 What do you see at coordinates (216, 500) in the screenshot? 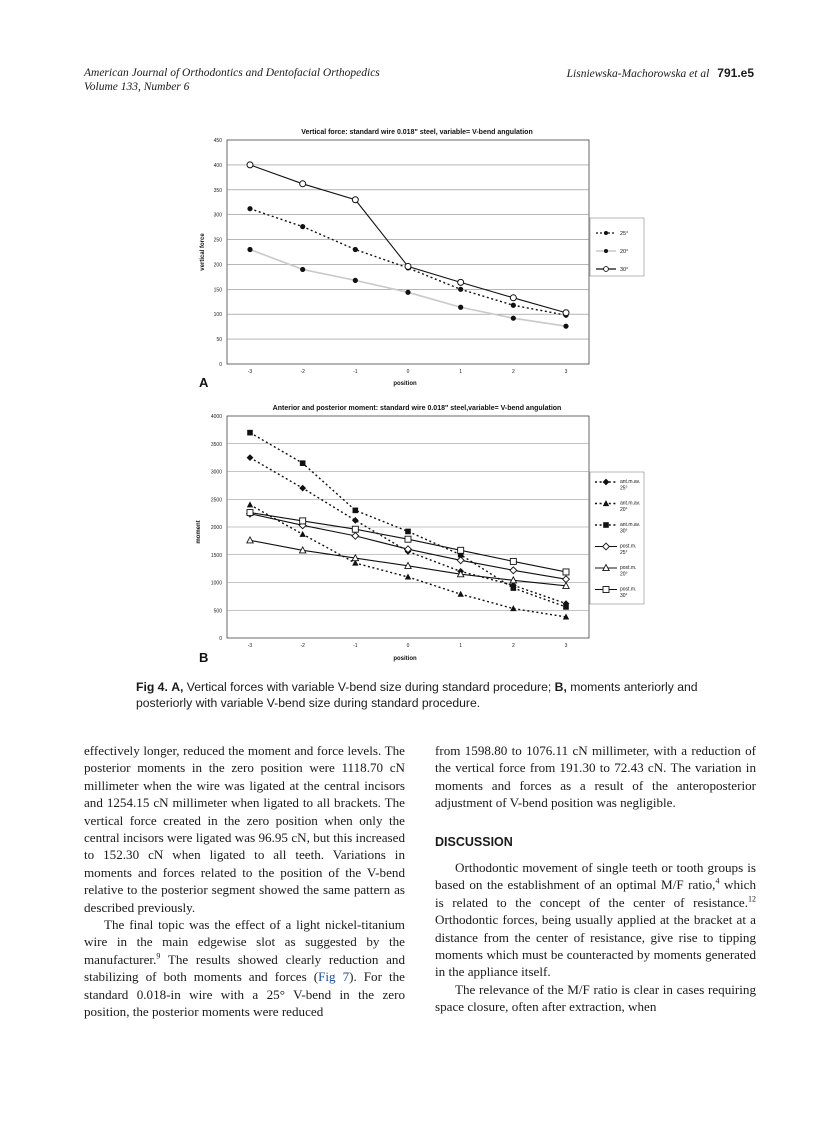
I see `chart-b-y-tick-label: 2500` at bounding box center [216, 500].